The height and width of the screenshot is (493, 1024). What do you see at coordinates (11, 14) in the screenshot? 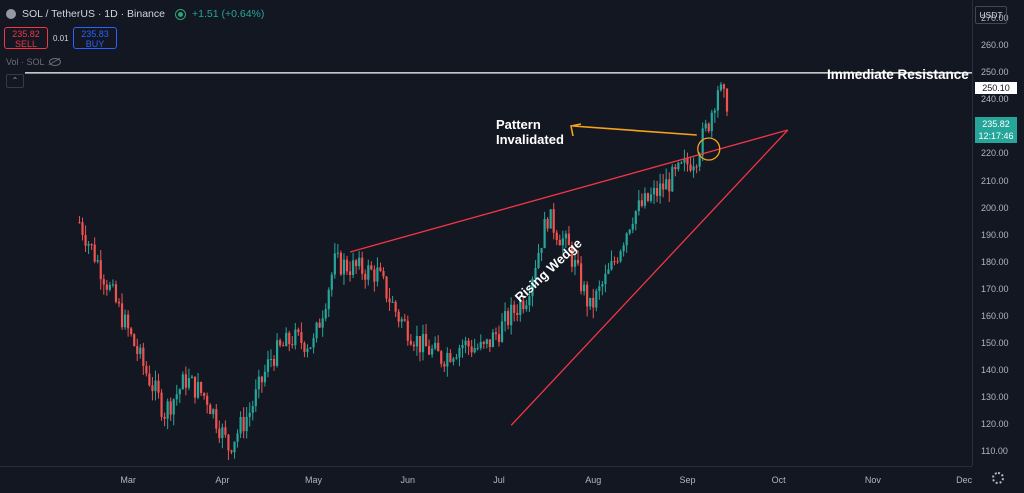
I see `symbol-logo-icon` at bounding box center [11, 14].